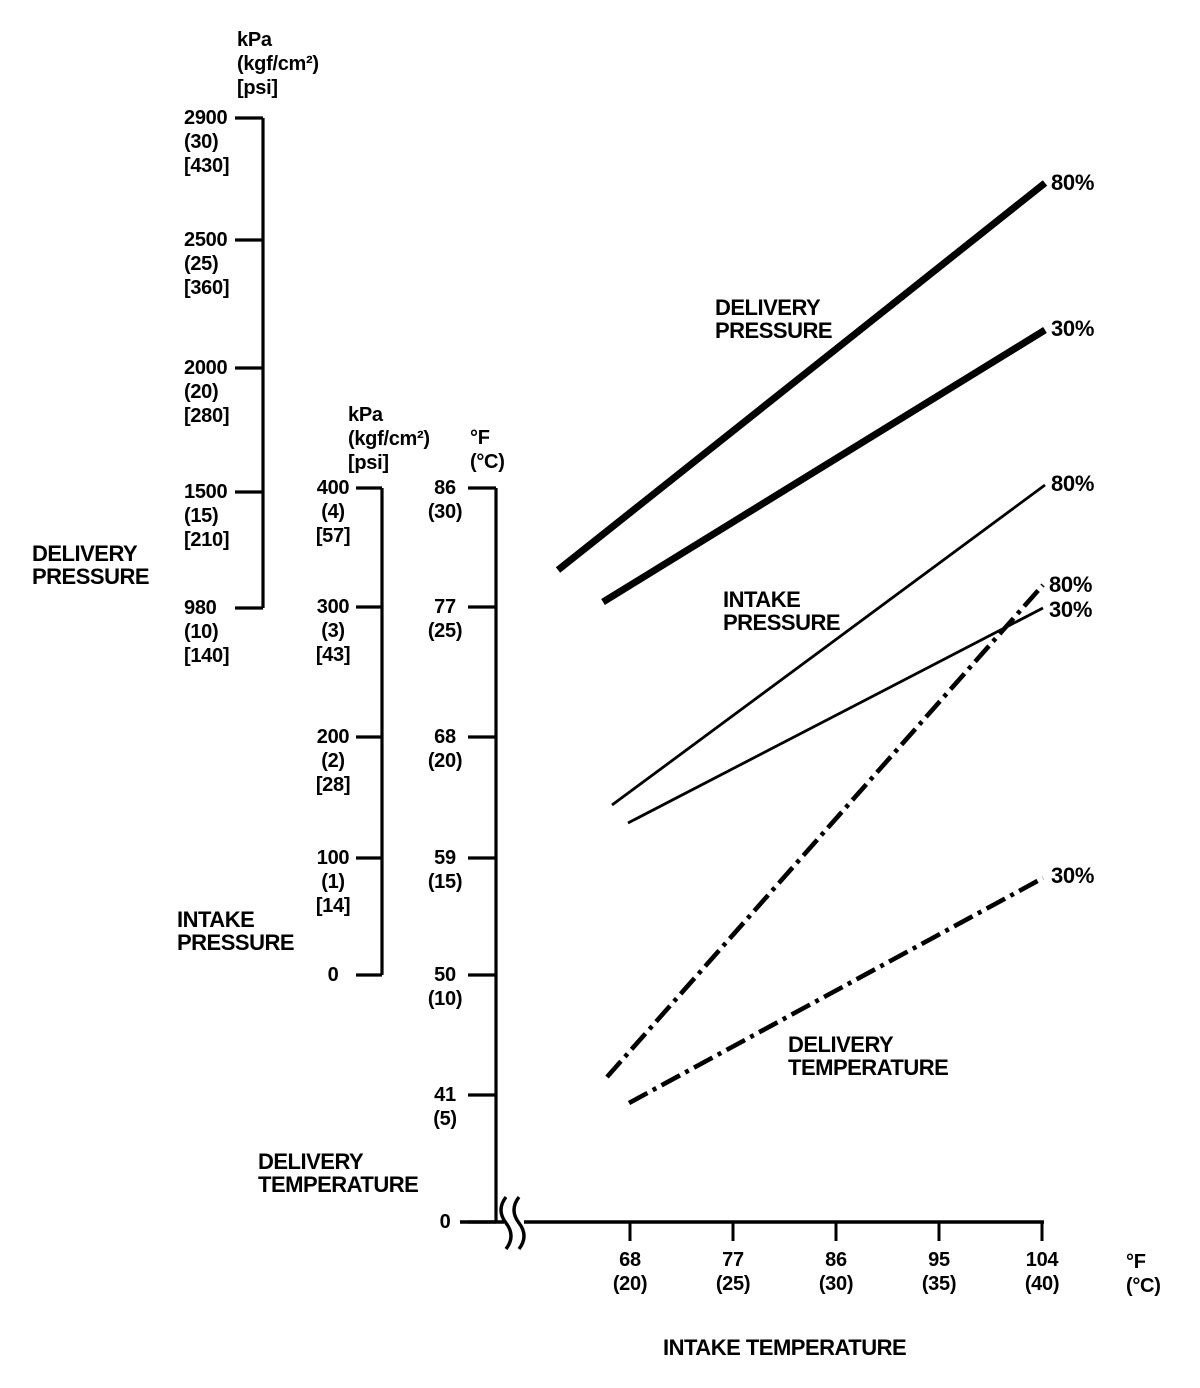  I want to click on label-line: 104, so click(1042, 1260).